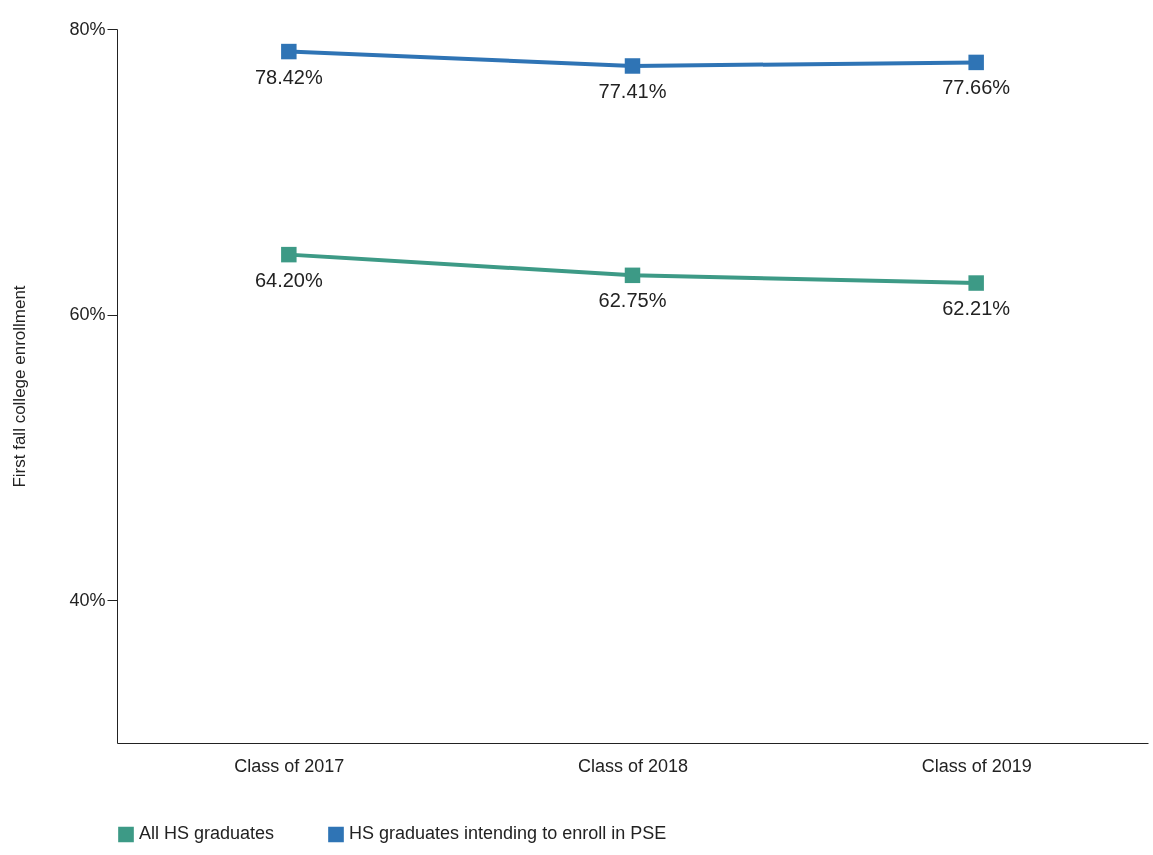 The height and width of the screenshot is (855, 1153). Describe the element at coordinates (87, 599) in the screenshot. I see `y-tick-label: 40%` at that location.